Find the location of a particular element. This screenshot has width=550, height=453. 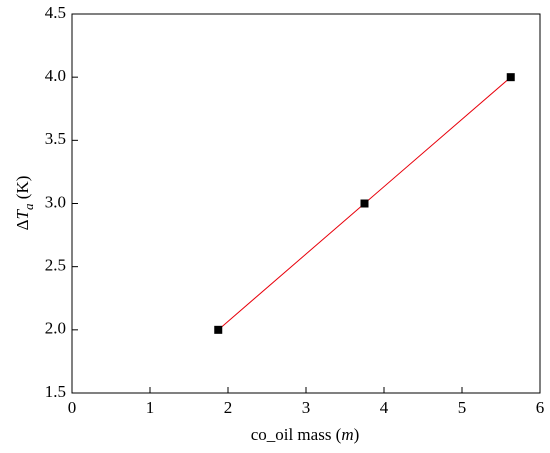

y-tick-label: 2.0 is located at coordinates (55, 328).